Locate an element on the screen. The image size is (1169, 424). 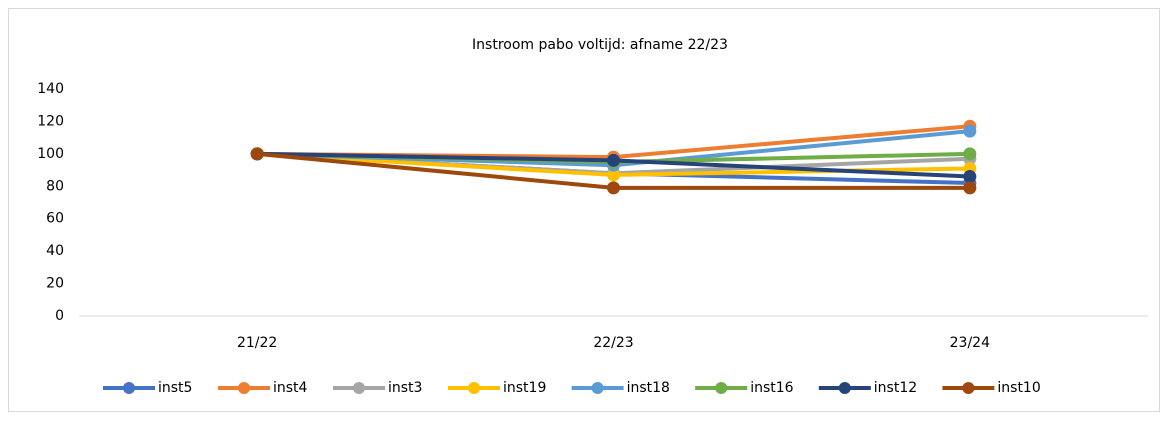
legend-label: inst19 is located at coordinates (524, 388).